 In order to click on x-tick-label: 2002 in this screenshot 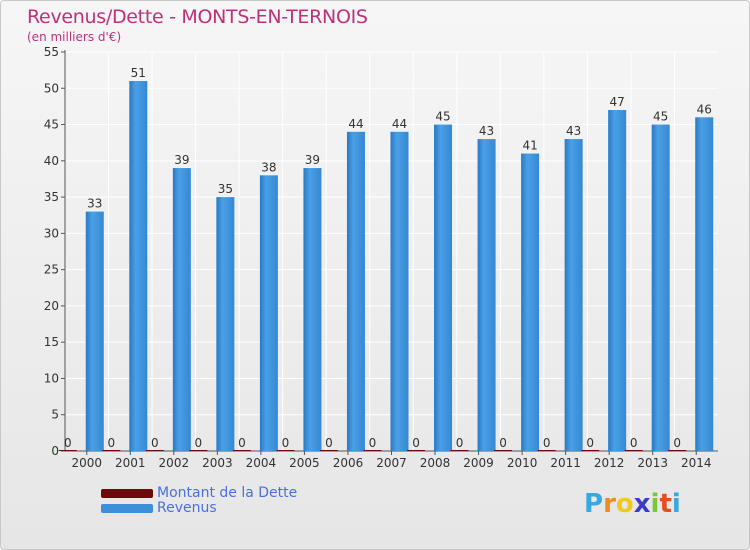, I will do `click(174, 463)`.